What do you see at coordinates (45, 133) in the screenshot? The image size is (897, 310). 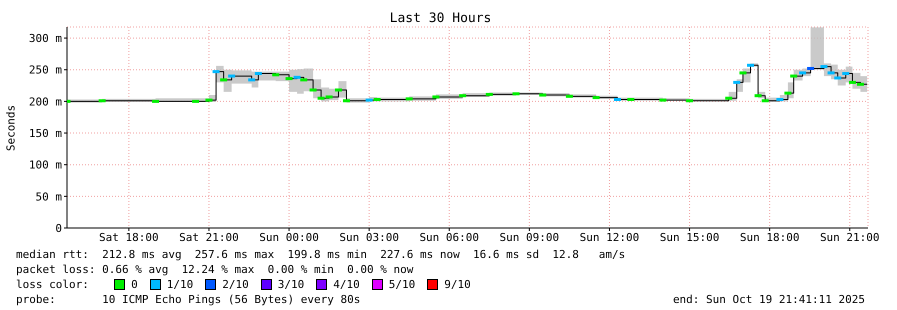 I see `y-tick-label: 150 m` at bounding box center [45, 133].